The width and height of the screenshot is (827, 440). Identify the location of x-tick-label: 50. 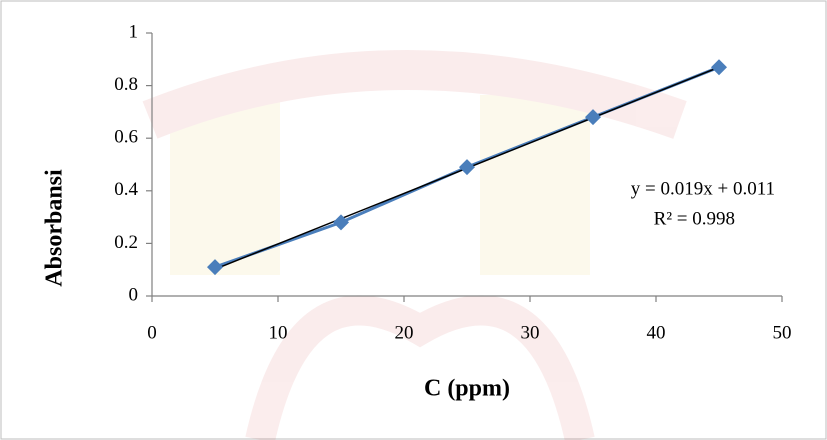
(782, 332).